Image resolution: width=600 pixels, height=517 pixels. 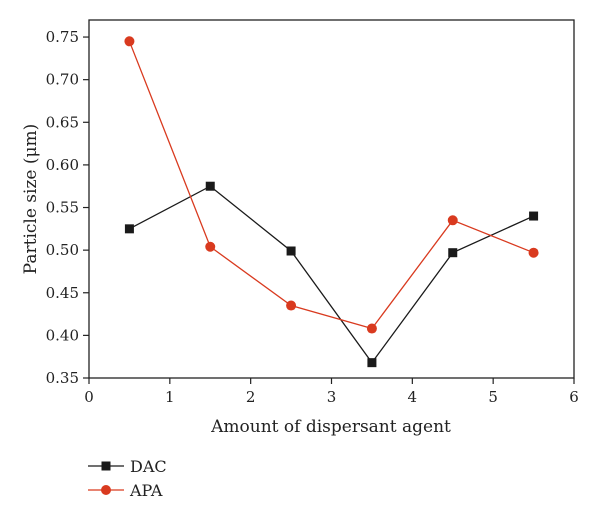 What do you see at coordinates (251, 397) in the screenshot?
I see `x-tick-label: 2` at bounding box center [251, 397].